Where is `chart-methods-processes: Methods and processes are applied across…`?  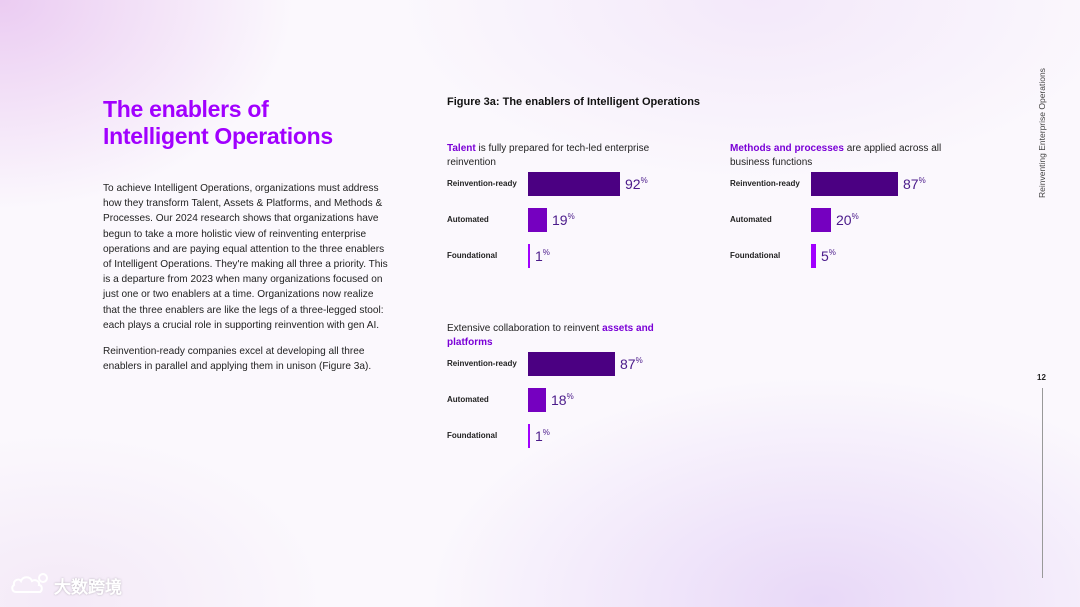 chart-methods-processes: Methods and processes are applied across… is located at coordinates (855, 211).